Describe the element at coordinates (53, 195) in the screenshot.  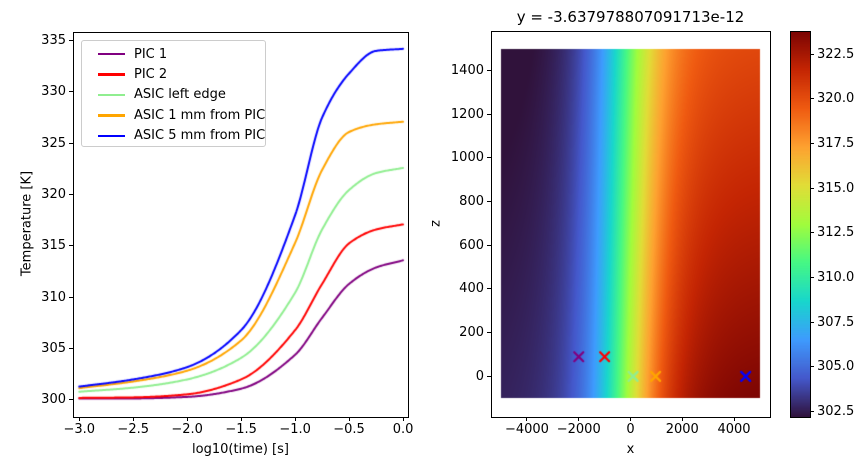
I see `left-y-tick-label: 320` at that location.